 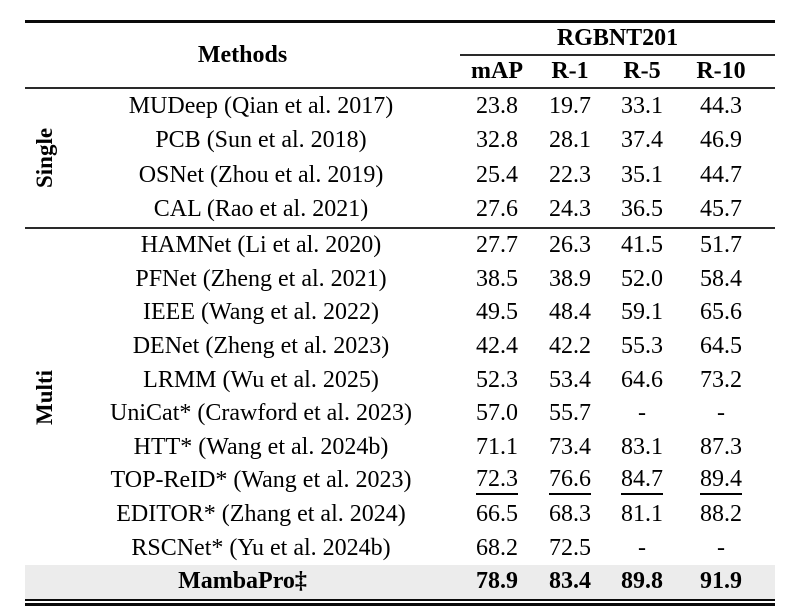 I want to click on table-row: IEEE (Wang et al. 2022) 49.5 48.4 59.1 65.6, so click(x=400, y=313).